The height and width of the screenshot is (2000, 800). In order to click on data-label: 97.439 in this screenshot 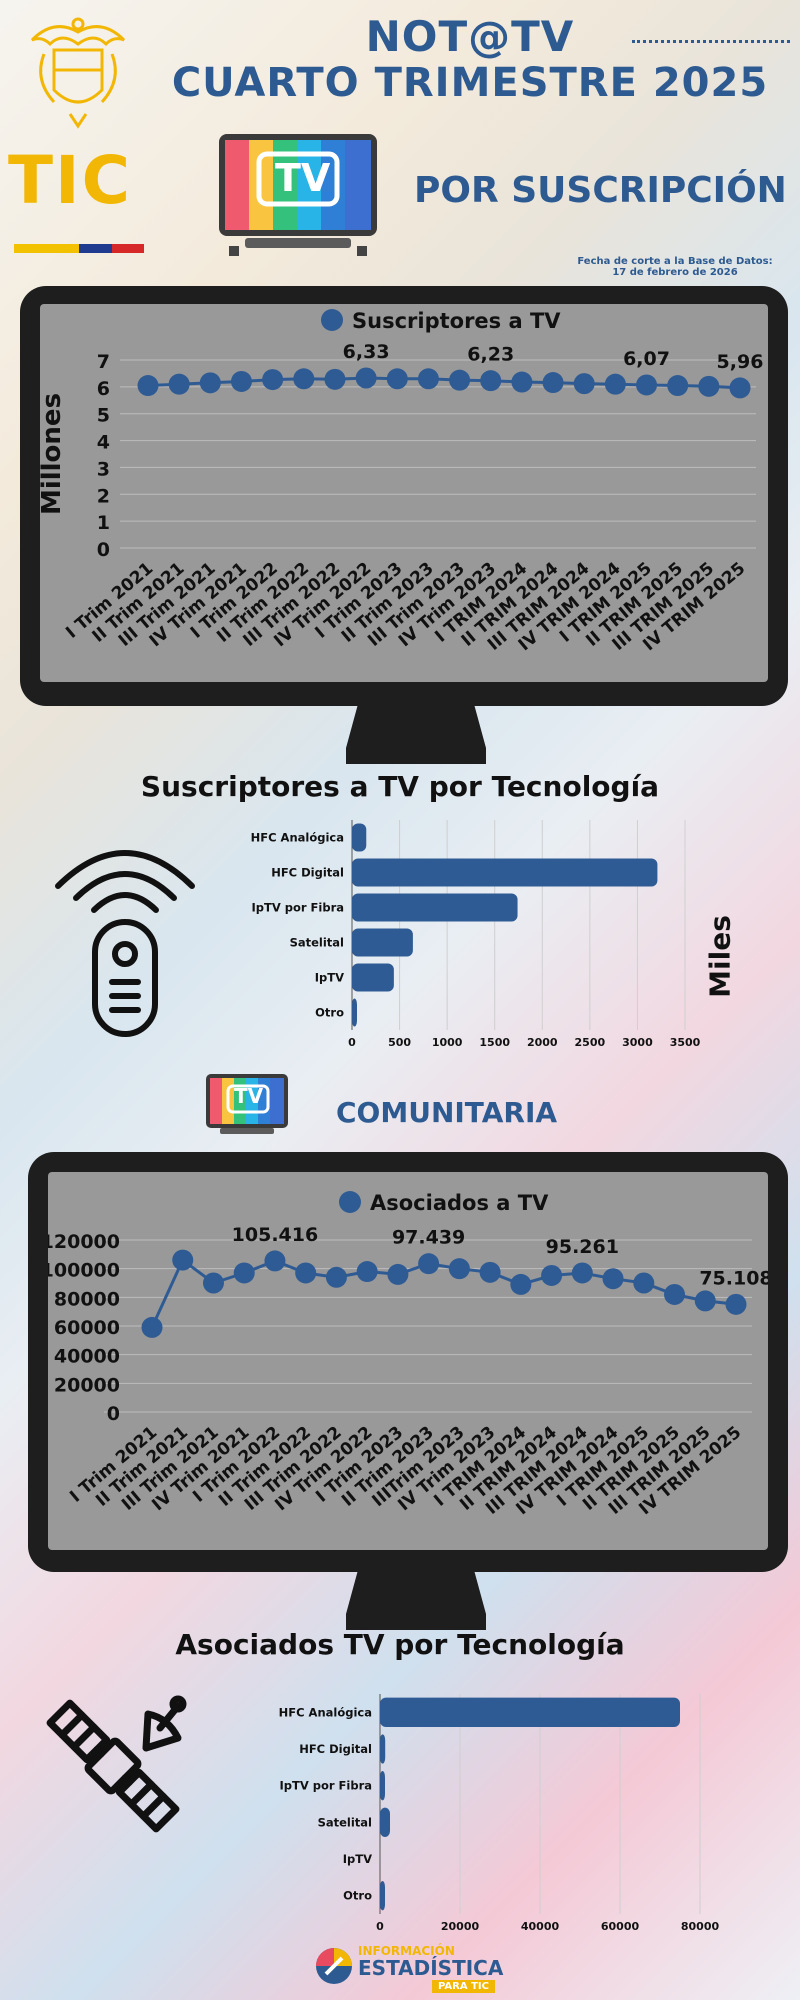, I will do `click(428, 1238)`.